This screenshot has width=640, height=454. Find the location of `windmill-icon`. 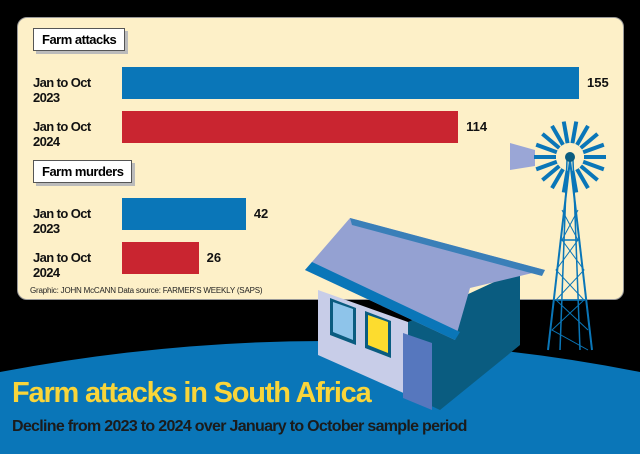

windmill-icon is located at coordinates (558, 236).